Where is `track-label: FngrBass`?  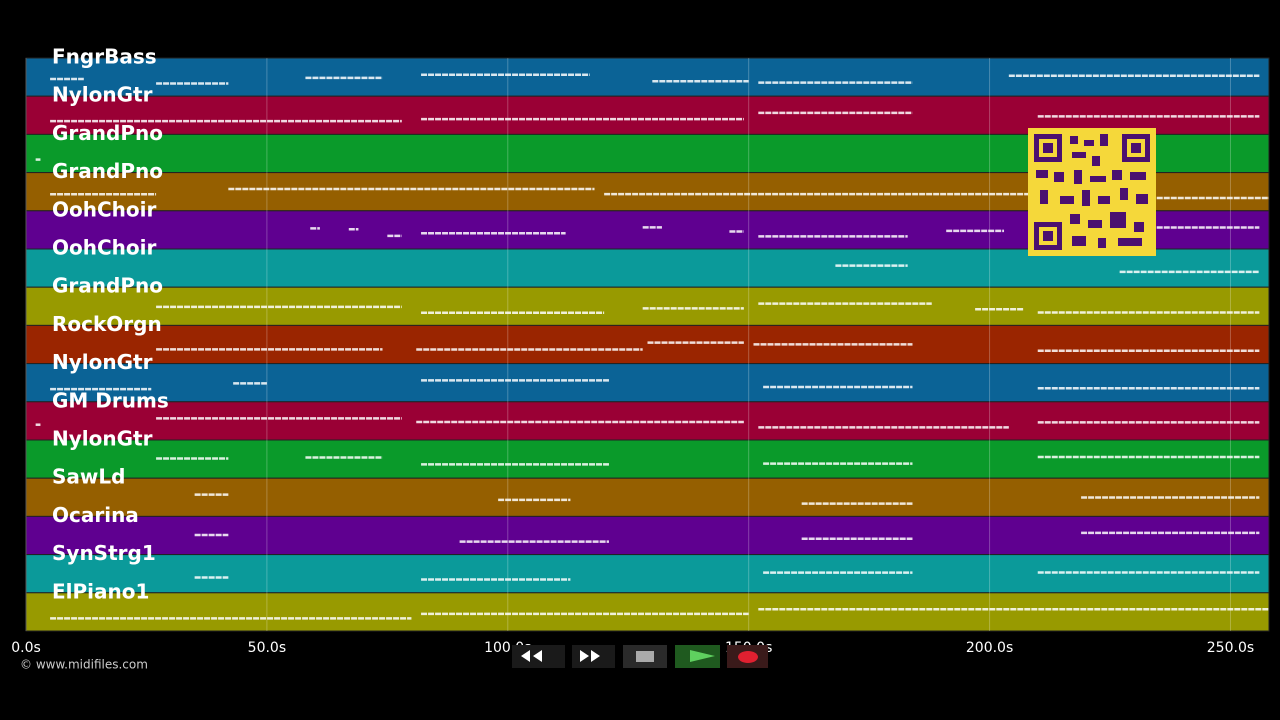 track-label: FngrBass is located at coordinates (104, 57).